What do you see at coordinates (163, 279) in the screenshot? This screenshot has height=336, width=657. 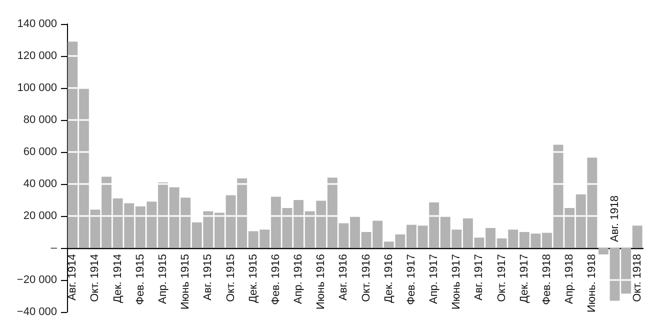 I see `x-tick-label: Апр. 1915` at bounding box center [163, 279].